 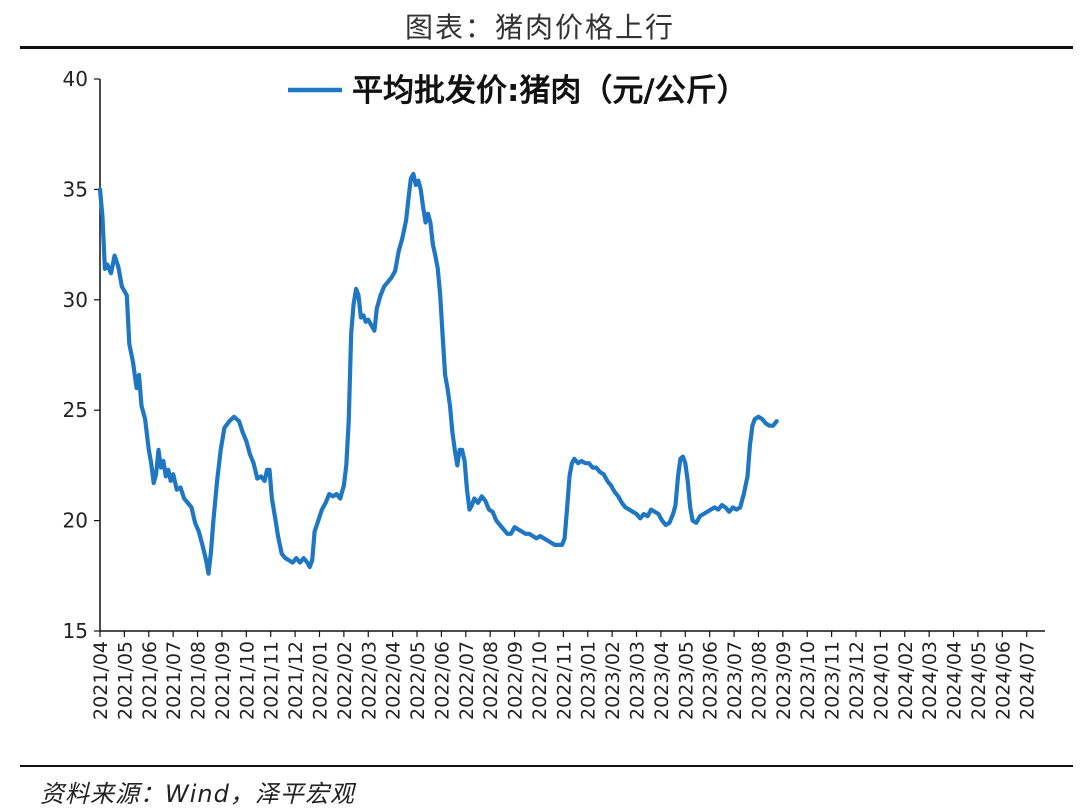 What do you see at coordinates (564, 680) in the screenshot?
I see `x-tick-label: 2022/11` at bounding box center [564, 680].